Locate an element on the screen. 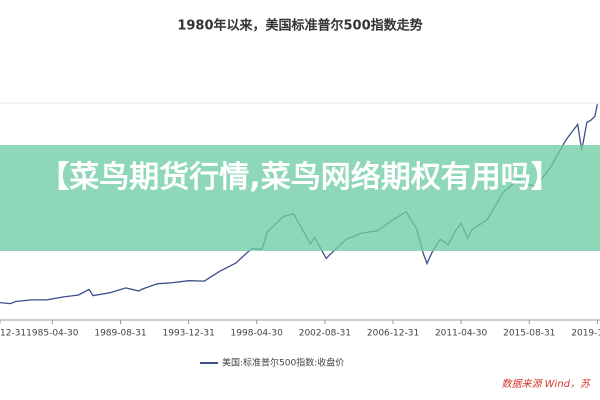 This screenshot has height=400, width=600. x-tick-label: 2015-08-31 is located at coordinates (529, 334).